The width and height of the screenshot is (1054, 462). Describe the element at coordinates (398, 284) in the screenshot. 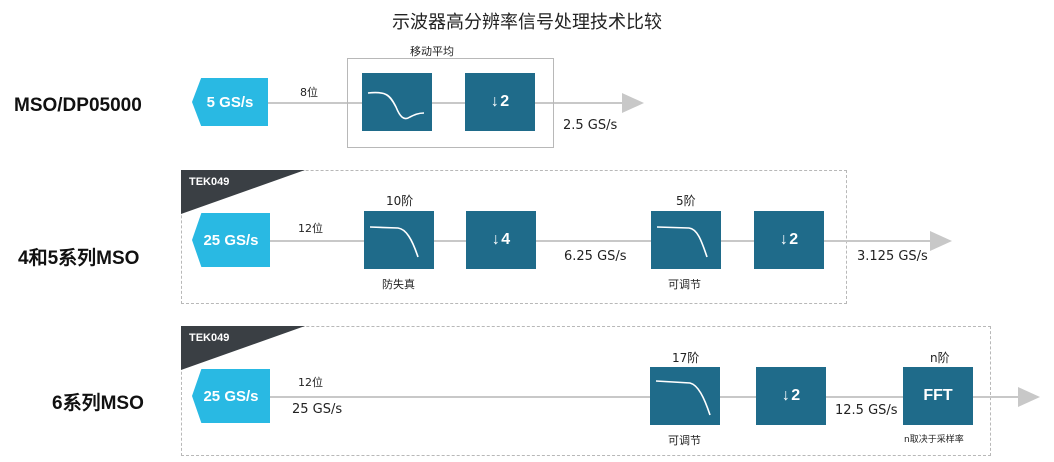

I see `filter1-caption: 防失真` at that location.